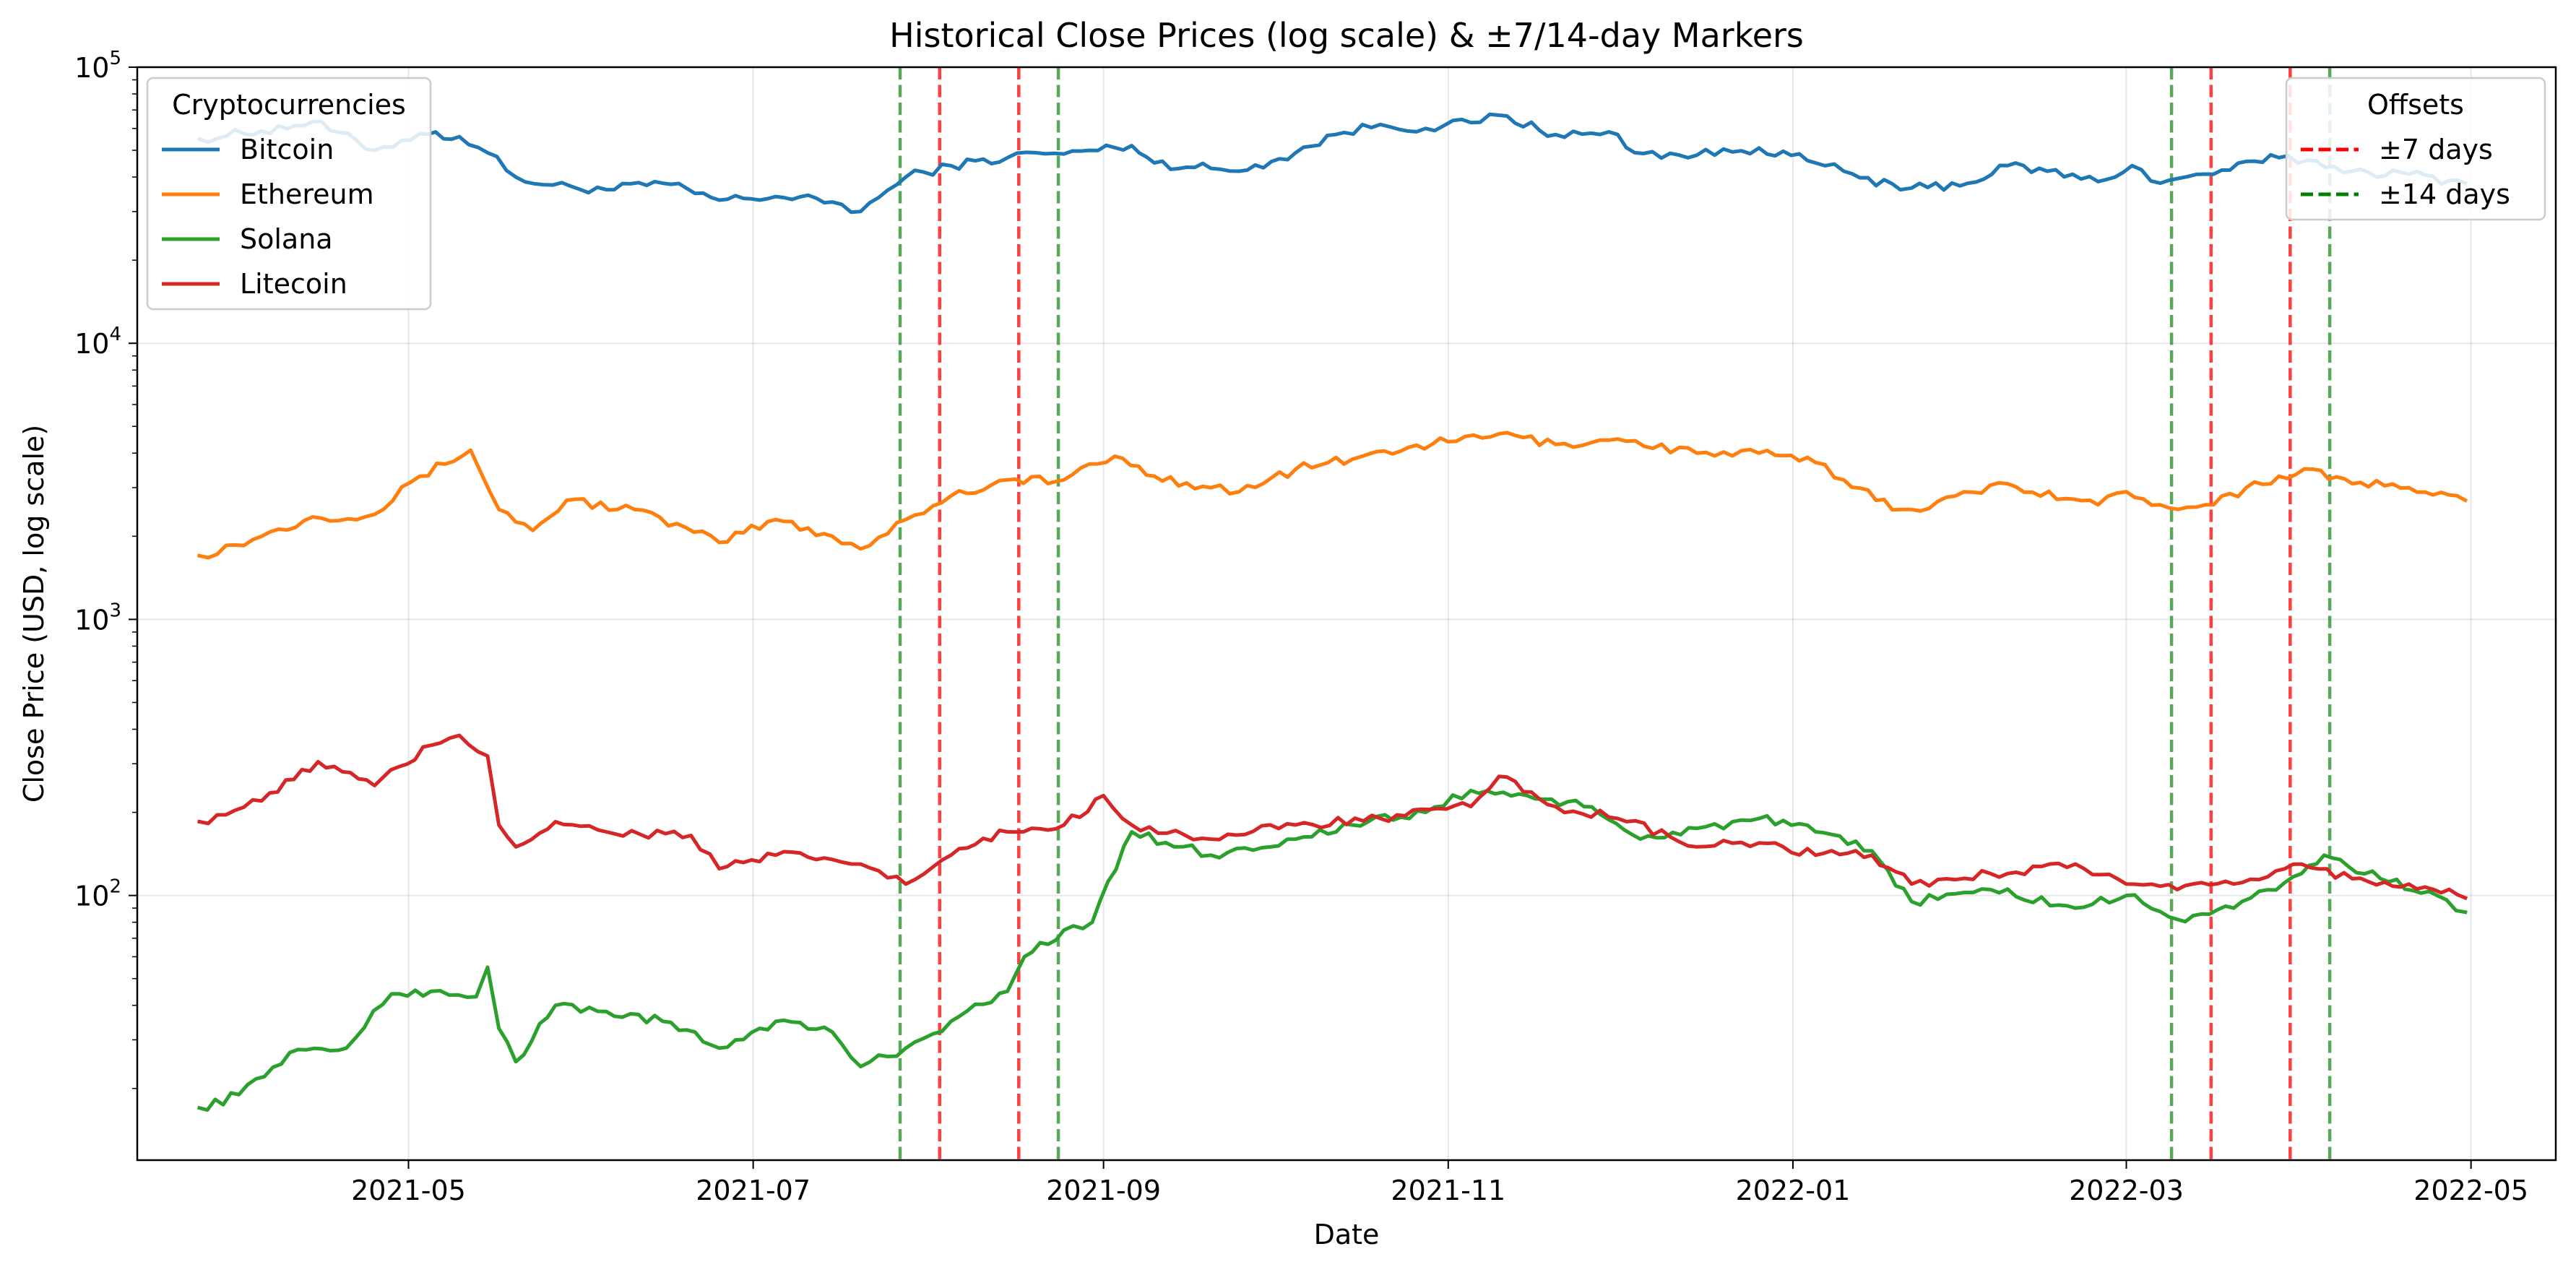  I want to click on legend-label: Ethereum, so click(307, 194).